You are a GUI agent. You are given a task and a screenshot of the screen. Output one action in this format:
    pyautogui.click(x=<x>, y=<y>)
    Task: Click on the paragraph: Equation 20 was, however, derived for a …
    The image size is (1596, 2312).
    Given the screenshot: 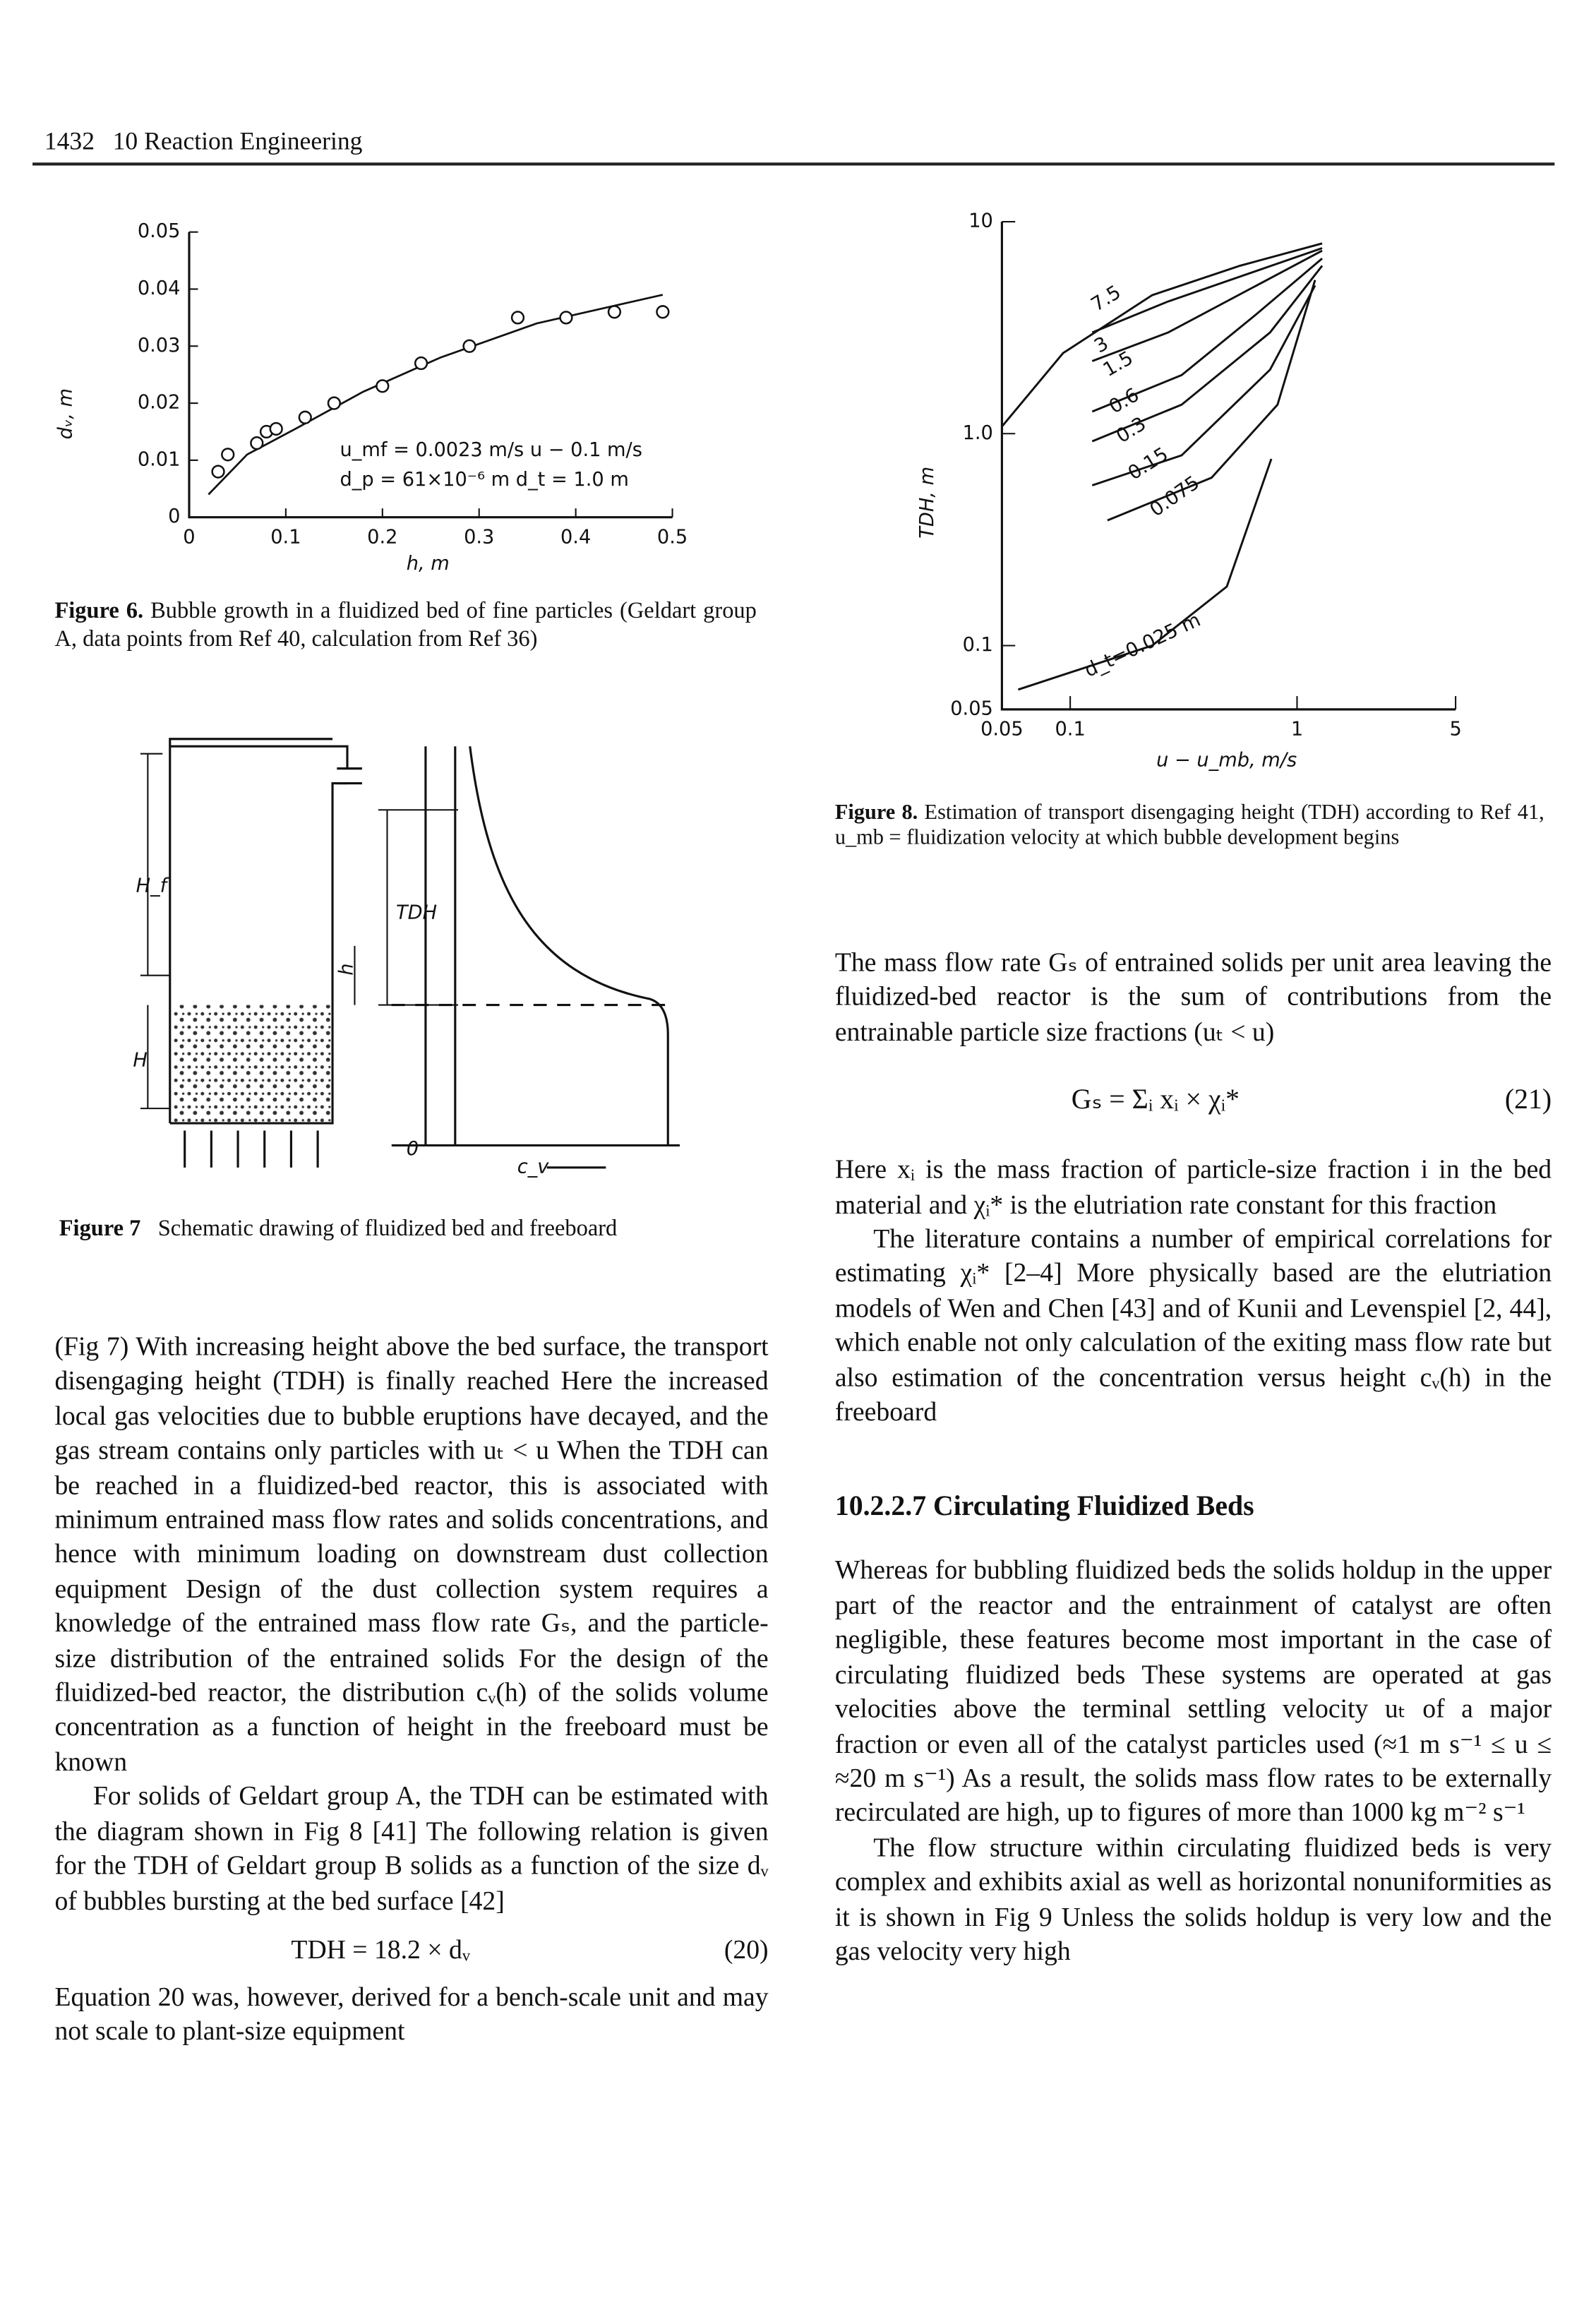 What is the action you would take?
    pyautogui.click(x=412, y=2014)
    